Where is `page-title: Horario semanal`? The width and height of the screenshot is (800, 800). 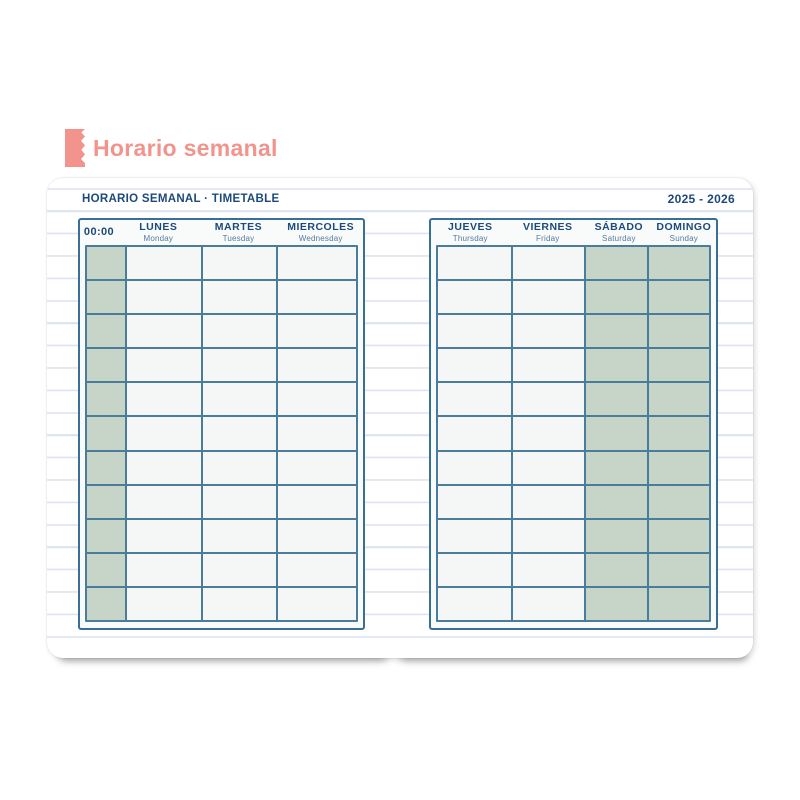
page-title: Horario semanal is located at coordinates (171, 148).